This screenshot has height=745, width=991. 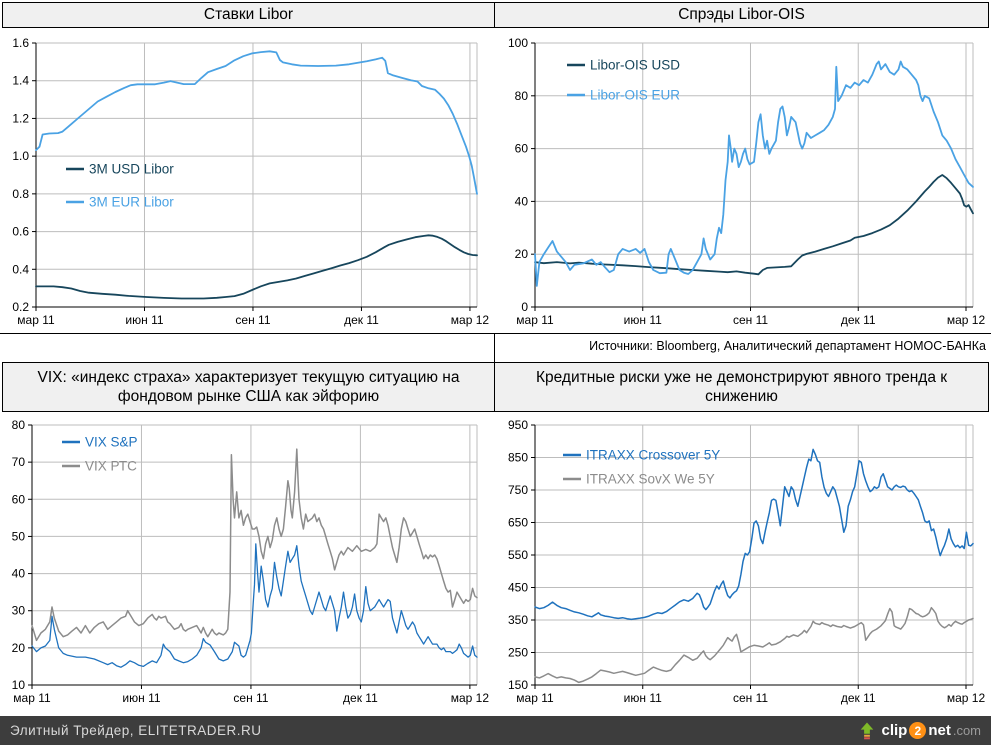 I want to click on svg-text: 1.2, so click(x=20, y=118).